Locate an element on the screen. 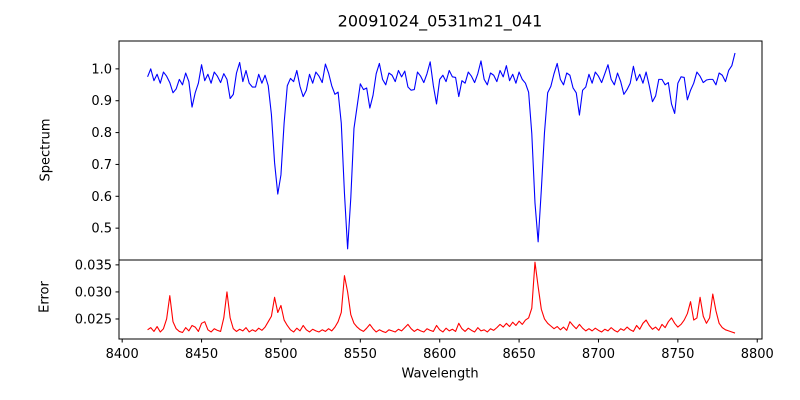 This screenshot has height=400, width=800. x-tick-label: 8450 is located at coordinates (201, 354).